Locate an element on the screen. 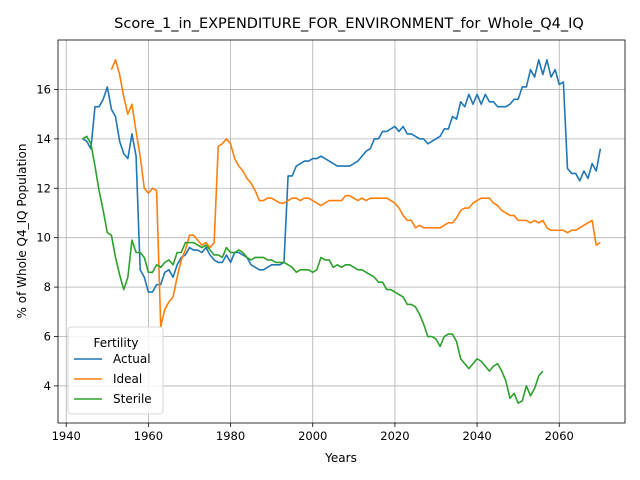  y-tick-label: 14 is located at coordinates (43, 139).